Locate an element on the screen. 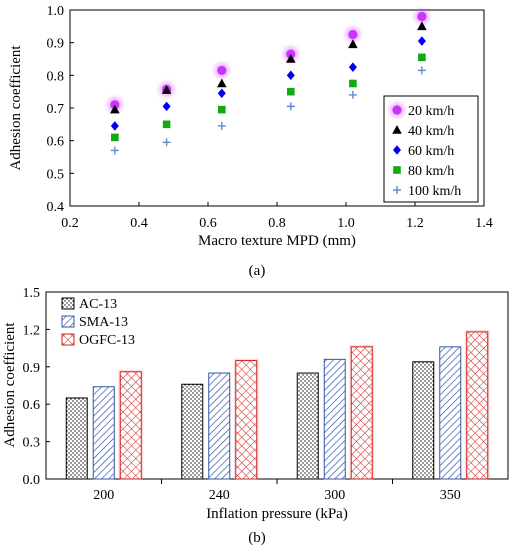  y-tick-label-b: 0.0 is located at coordinates (32, 480).